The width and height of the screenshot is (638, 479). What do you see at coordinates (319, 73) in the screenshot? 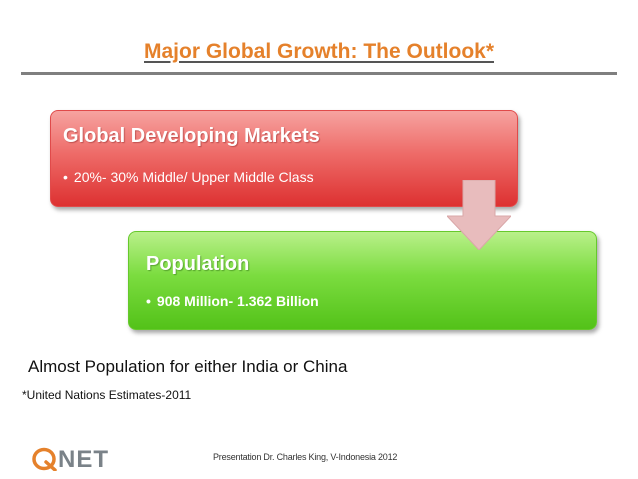
I see `title-divider` at bounding box center [319, 73].